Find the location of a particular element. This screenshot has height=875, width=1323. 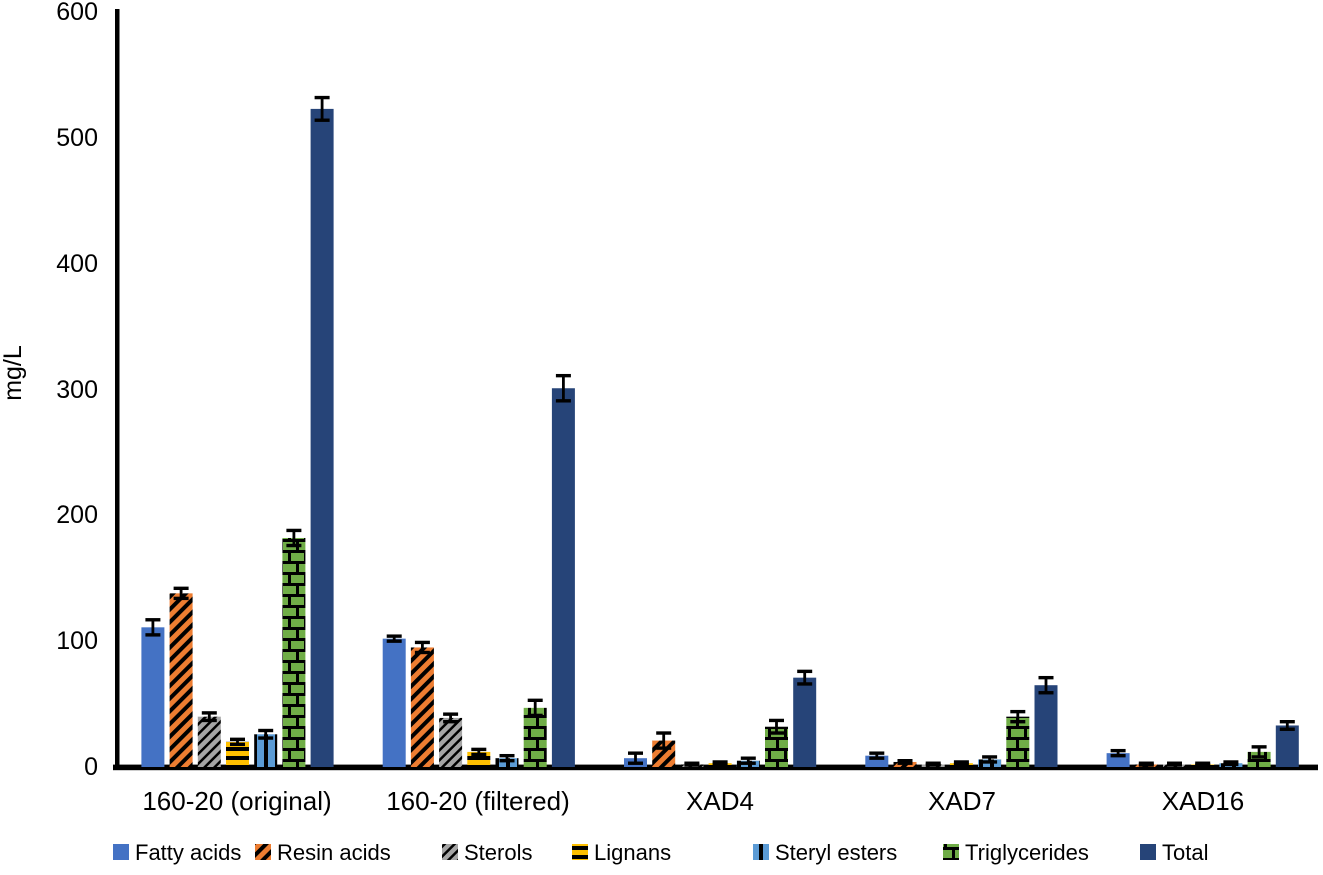

legend-label: Sterols is located at coordinates (498, 852).